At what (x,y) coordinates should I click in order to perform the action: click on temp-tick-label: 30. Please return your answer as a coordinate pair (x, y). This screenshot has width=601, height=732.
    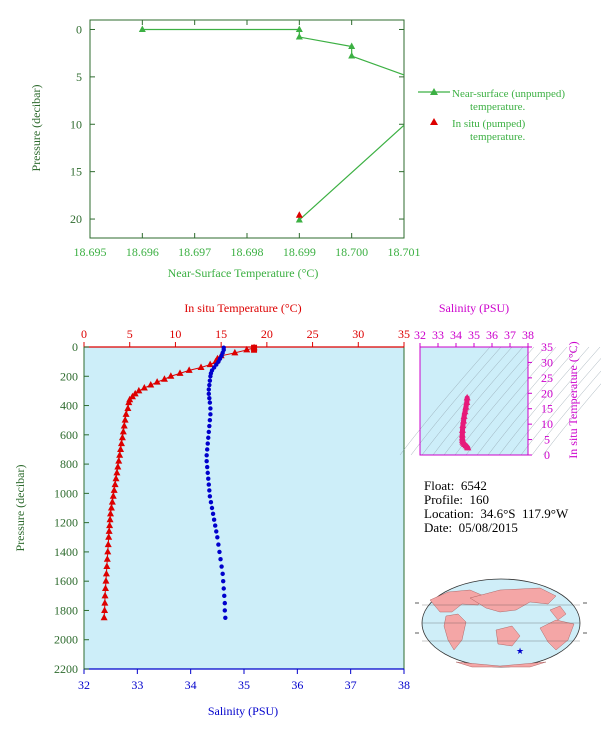
    Looking at the image, I should click on (358, 334).